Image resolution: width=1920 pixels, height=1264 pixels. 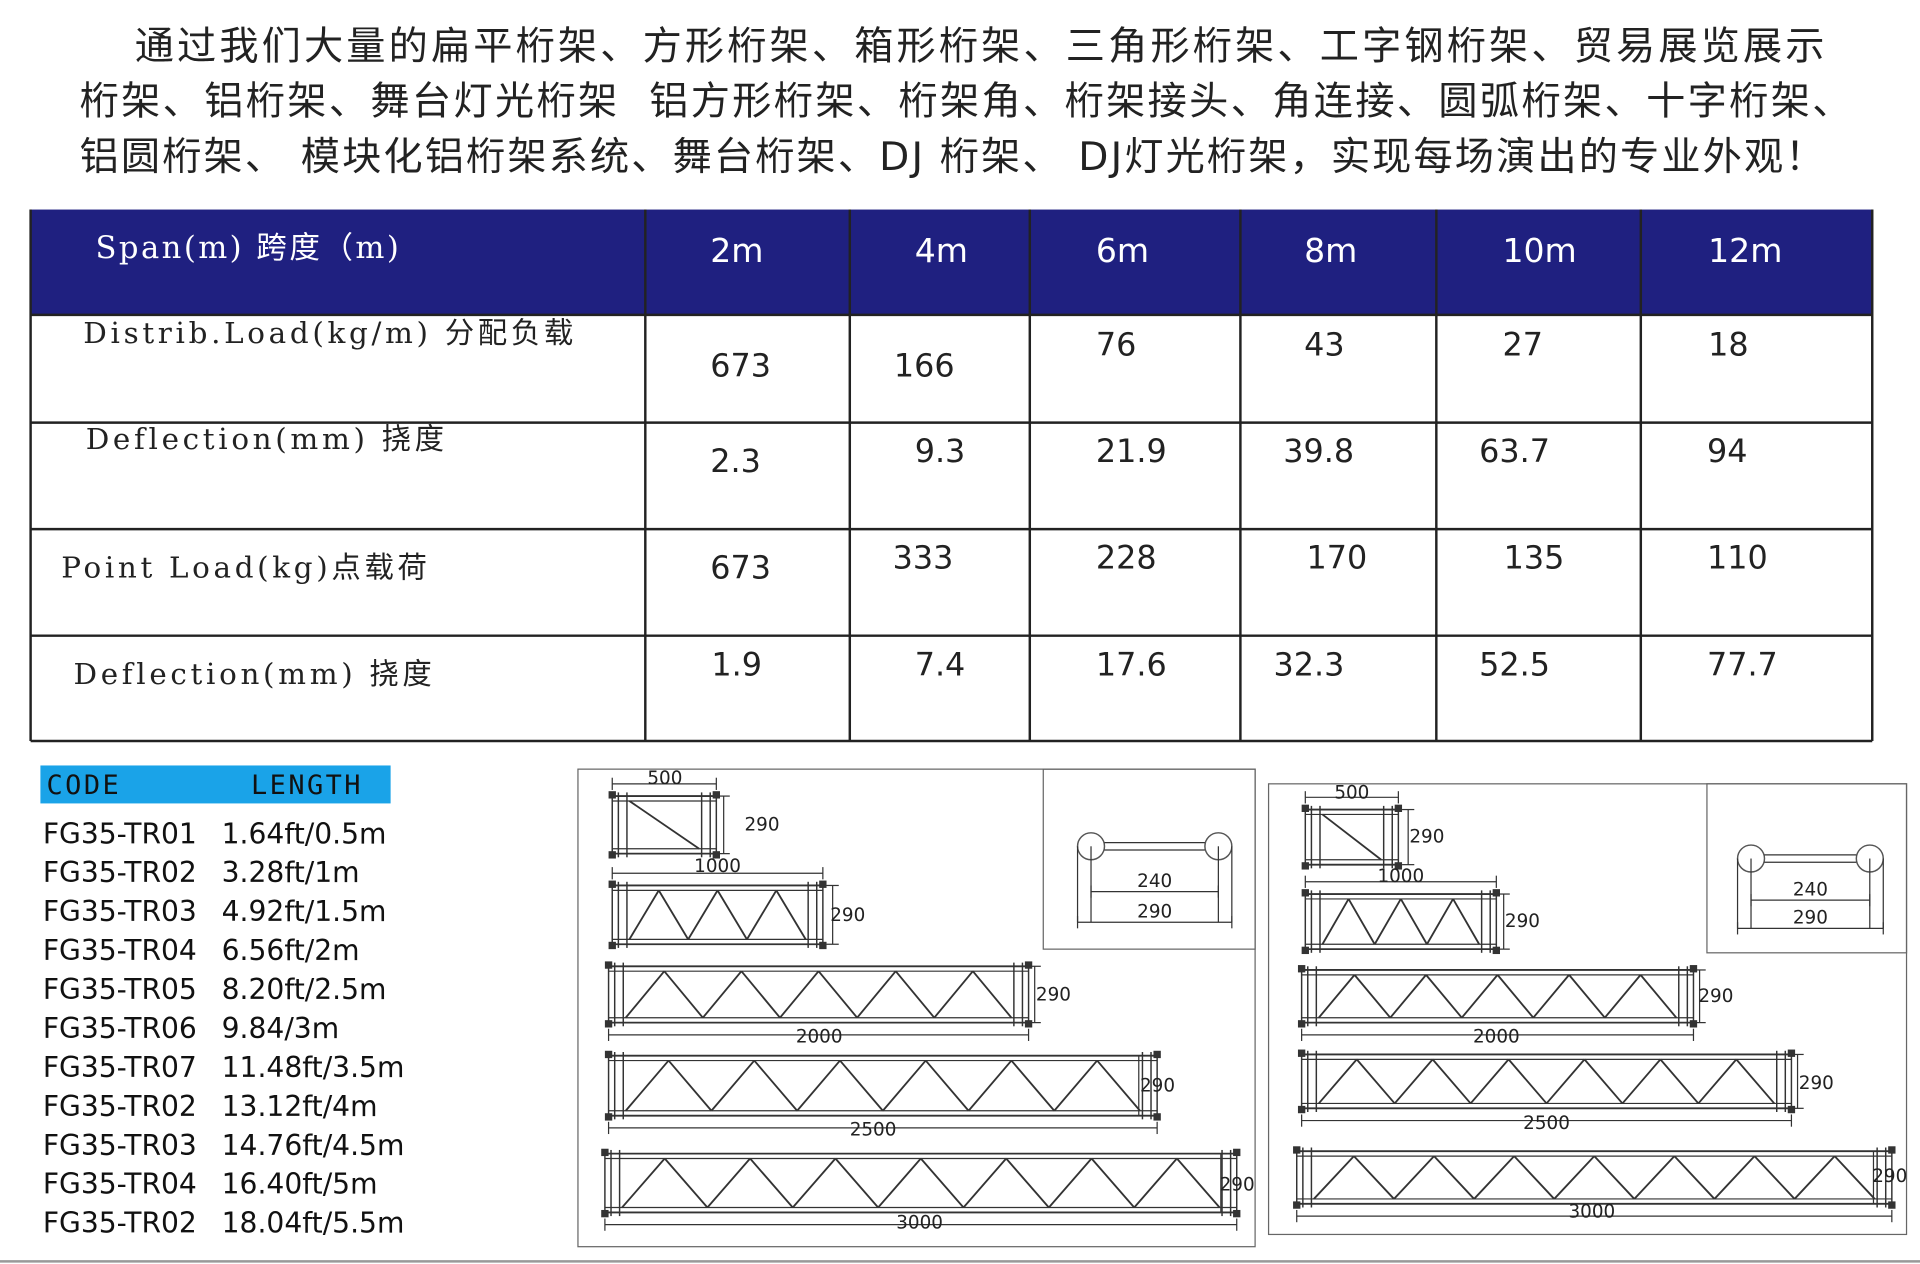 I want to click on row-label-box: Distrib.Load(kg/m) 分配负载, so click(x=328, y=333).